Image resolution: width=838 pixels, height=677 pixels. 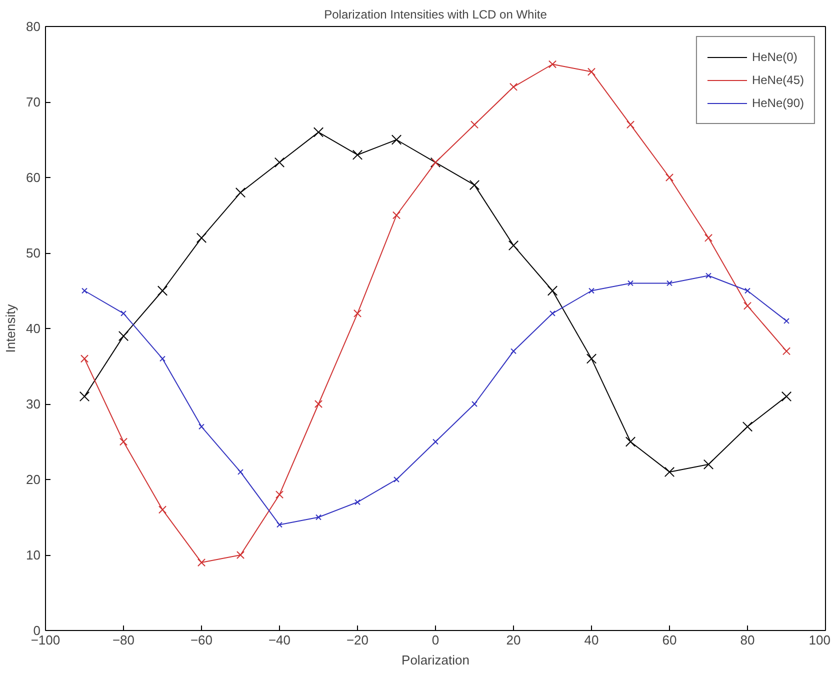 I want to click on legend-label: HeNe(90), so click(x=778, y=103).